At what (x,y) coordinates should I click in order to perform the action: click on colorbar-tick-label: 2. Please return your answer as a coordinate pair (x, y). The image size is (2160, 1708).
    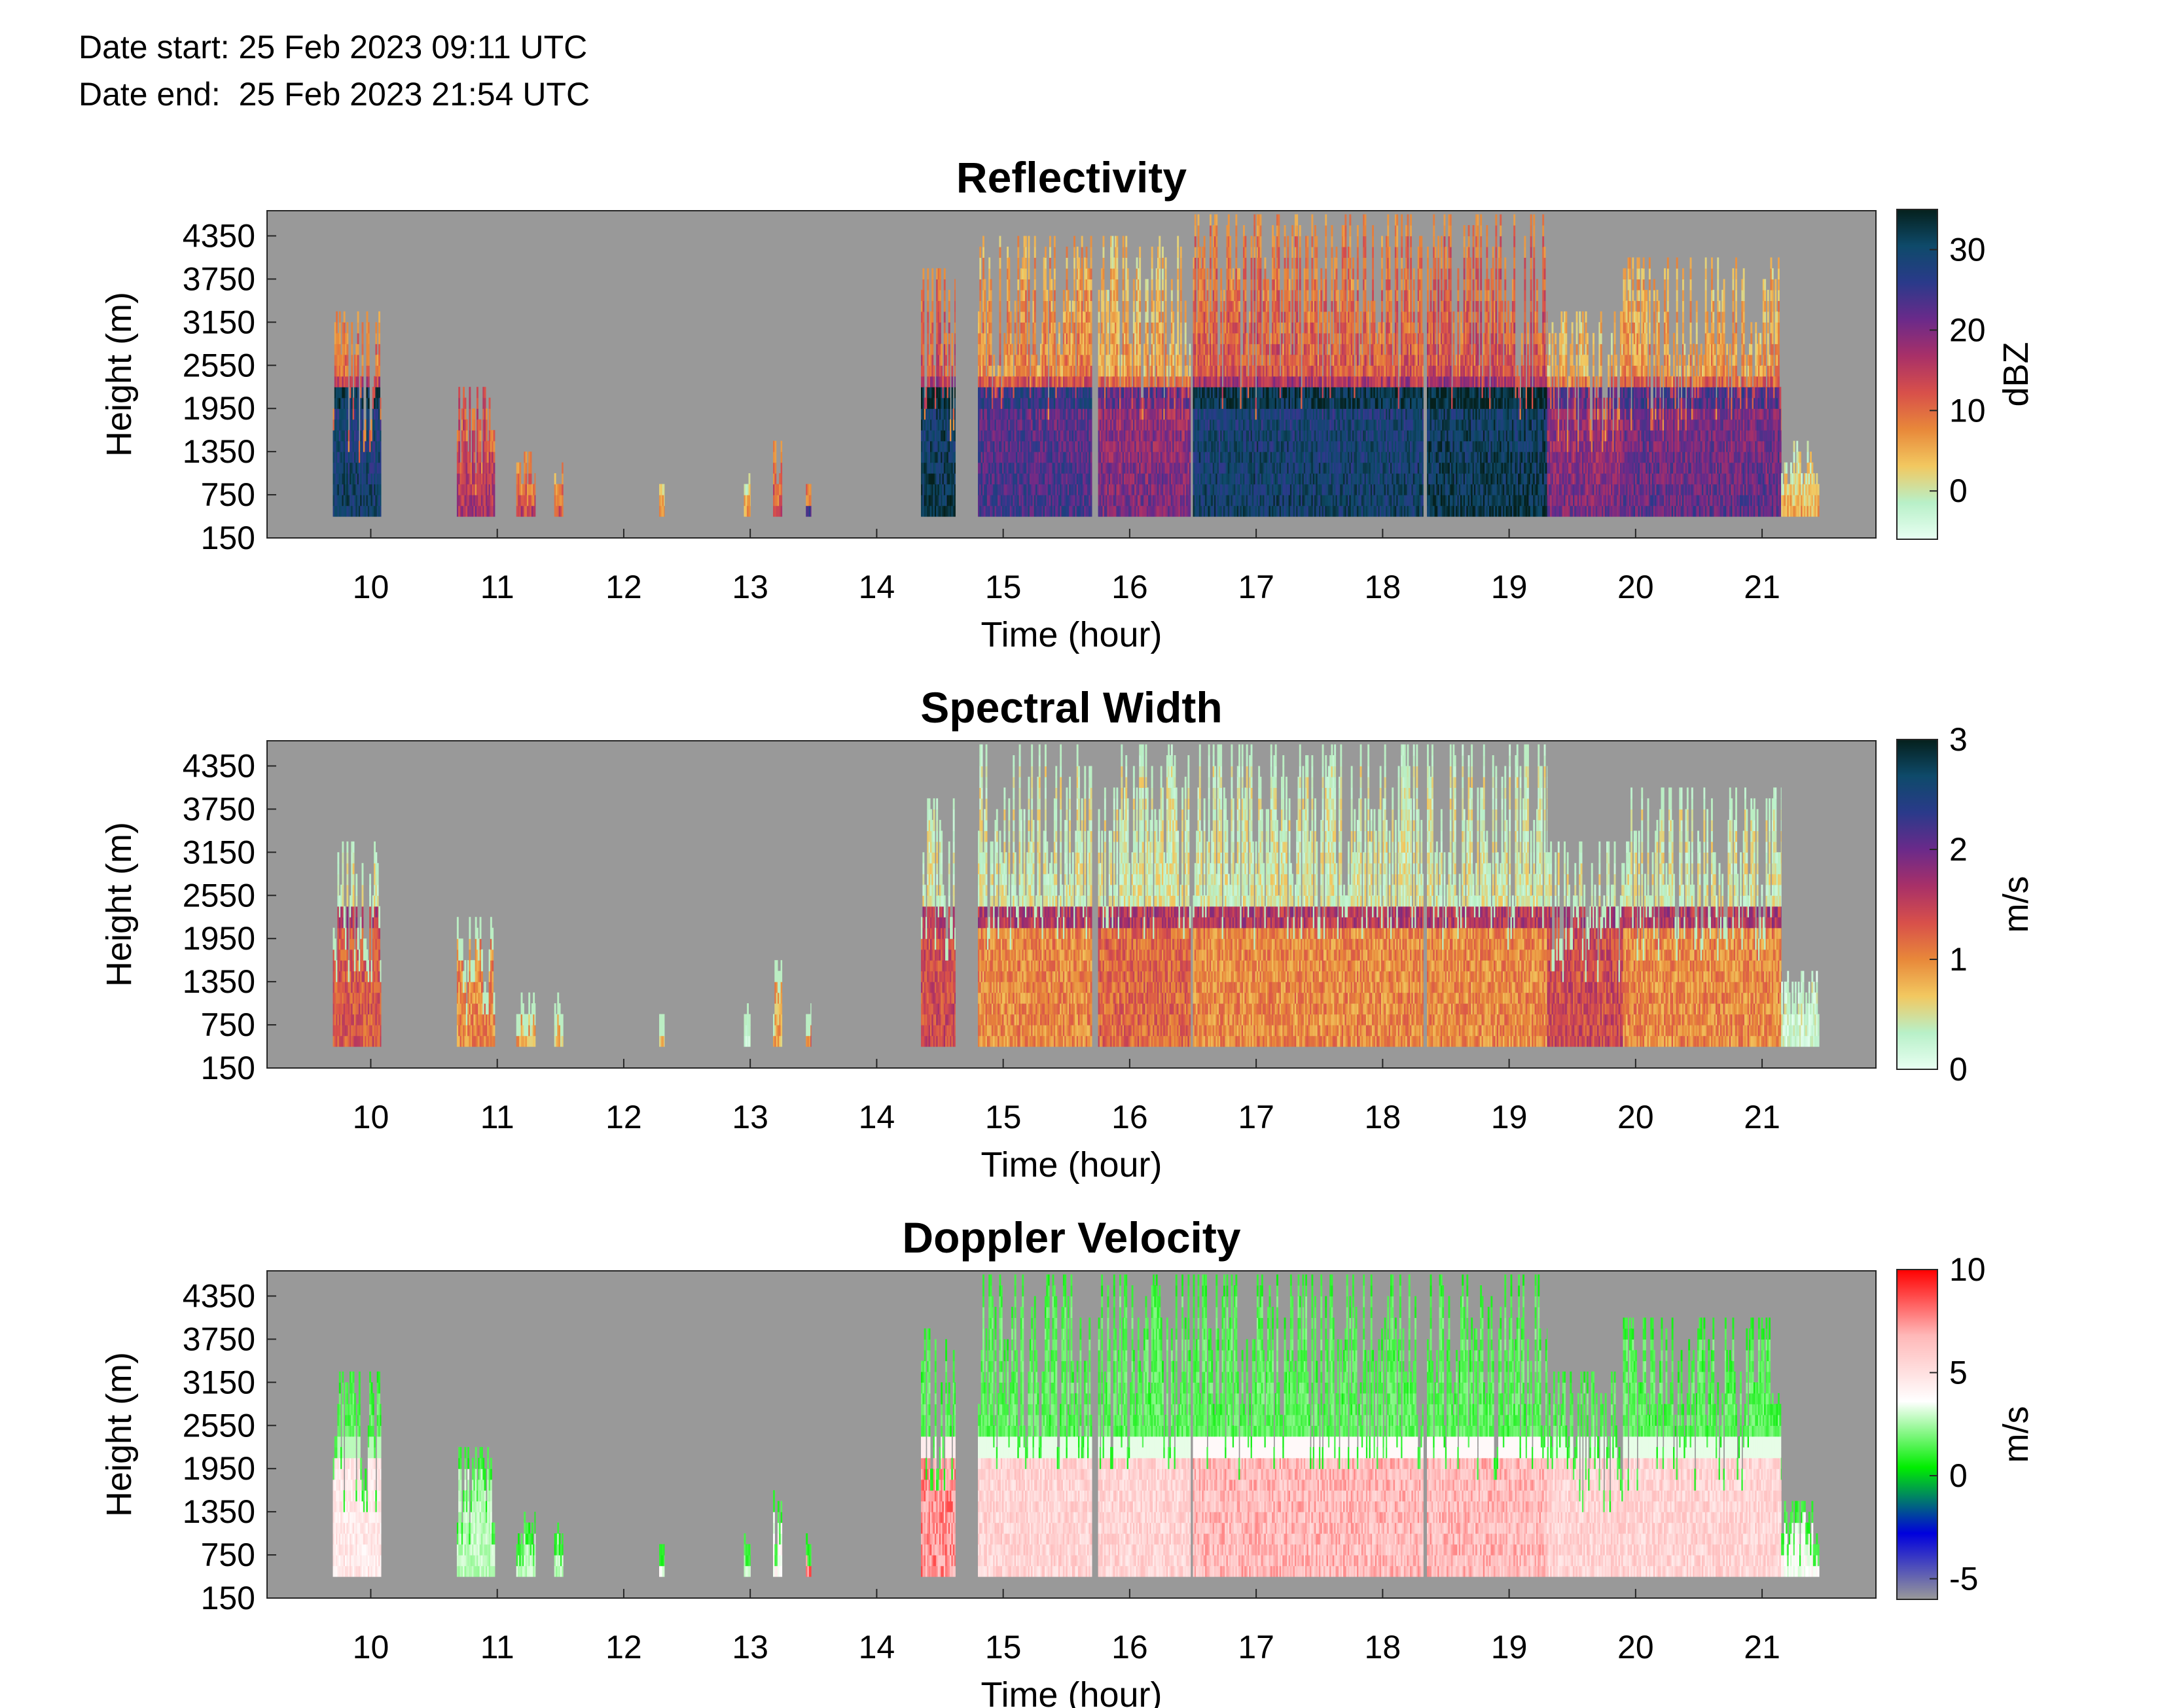
    Looking at the image, I should click on (1958, 850).